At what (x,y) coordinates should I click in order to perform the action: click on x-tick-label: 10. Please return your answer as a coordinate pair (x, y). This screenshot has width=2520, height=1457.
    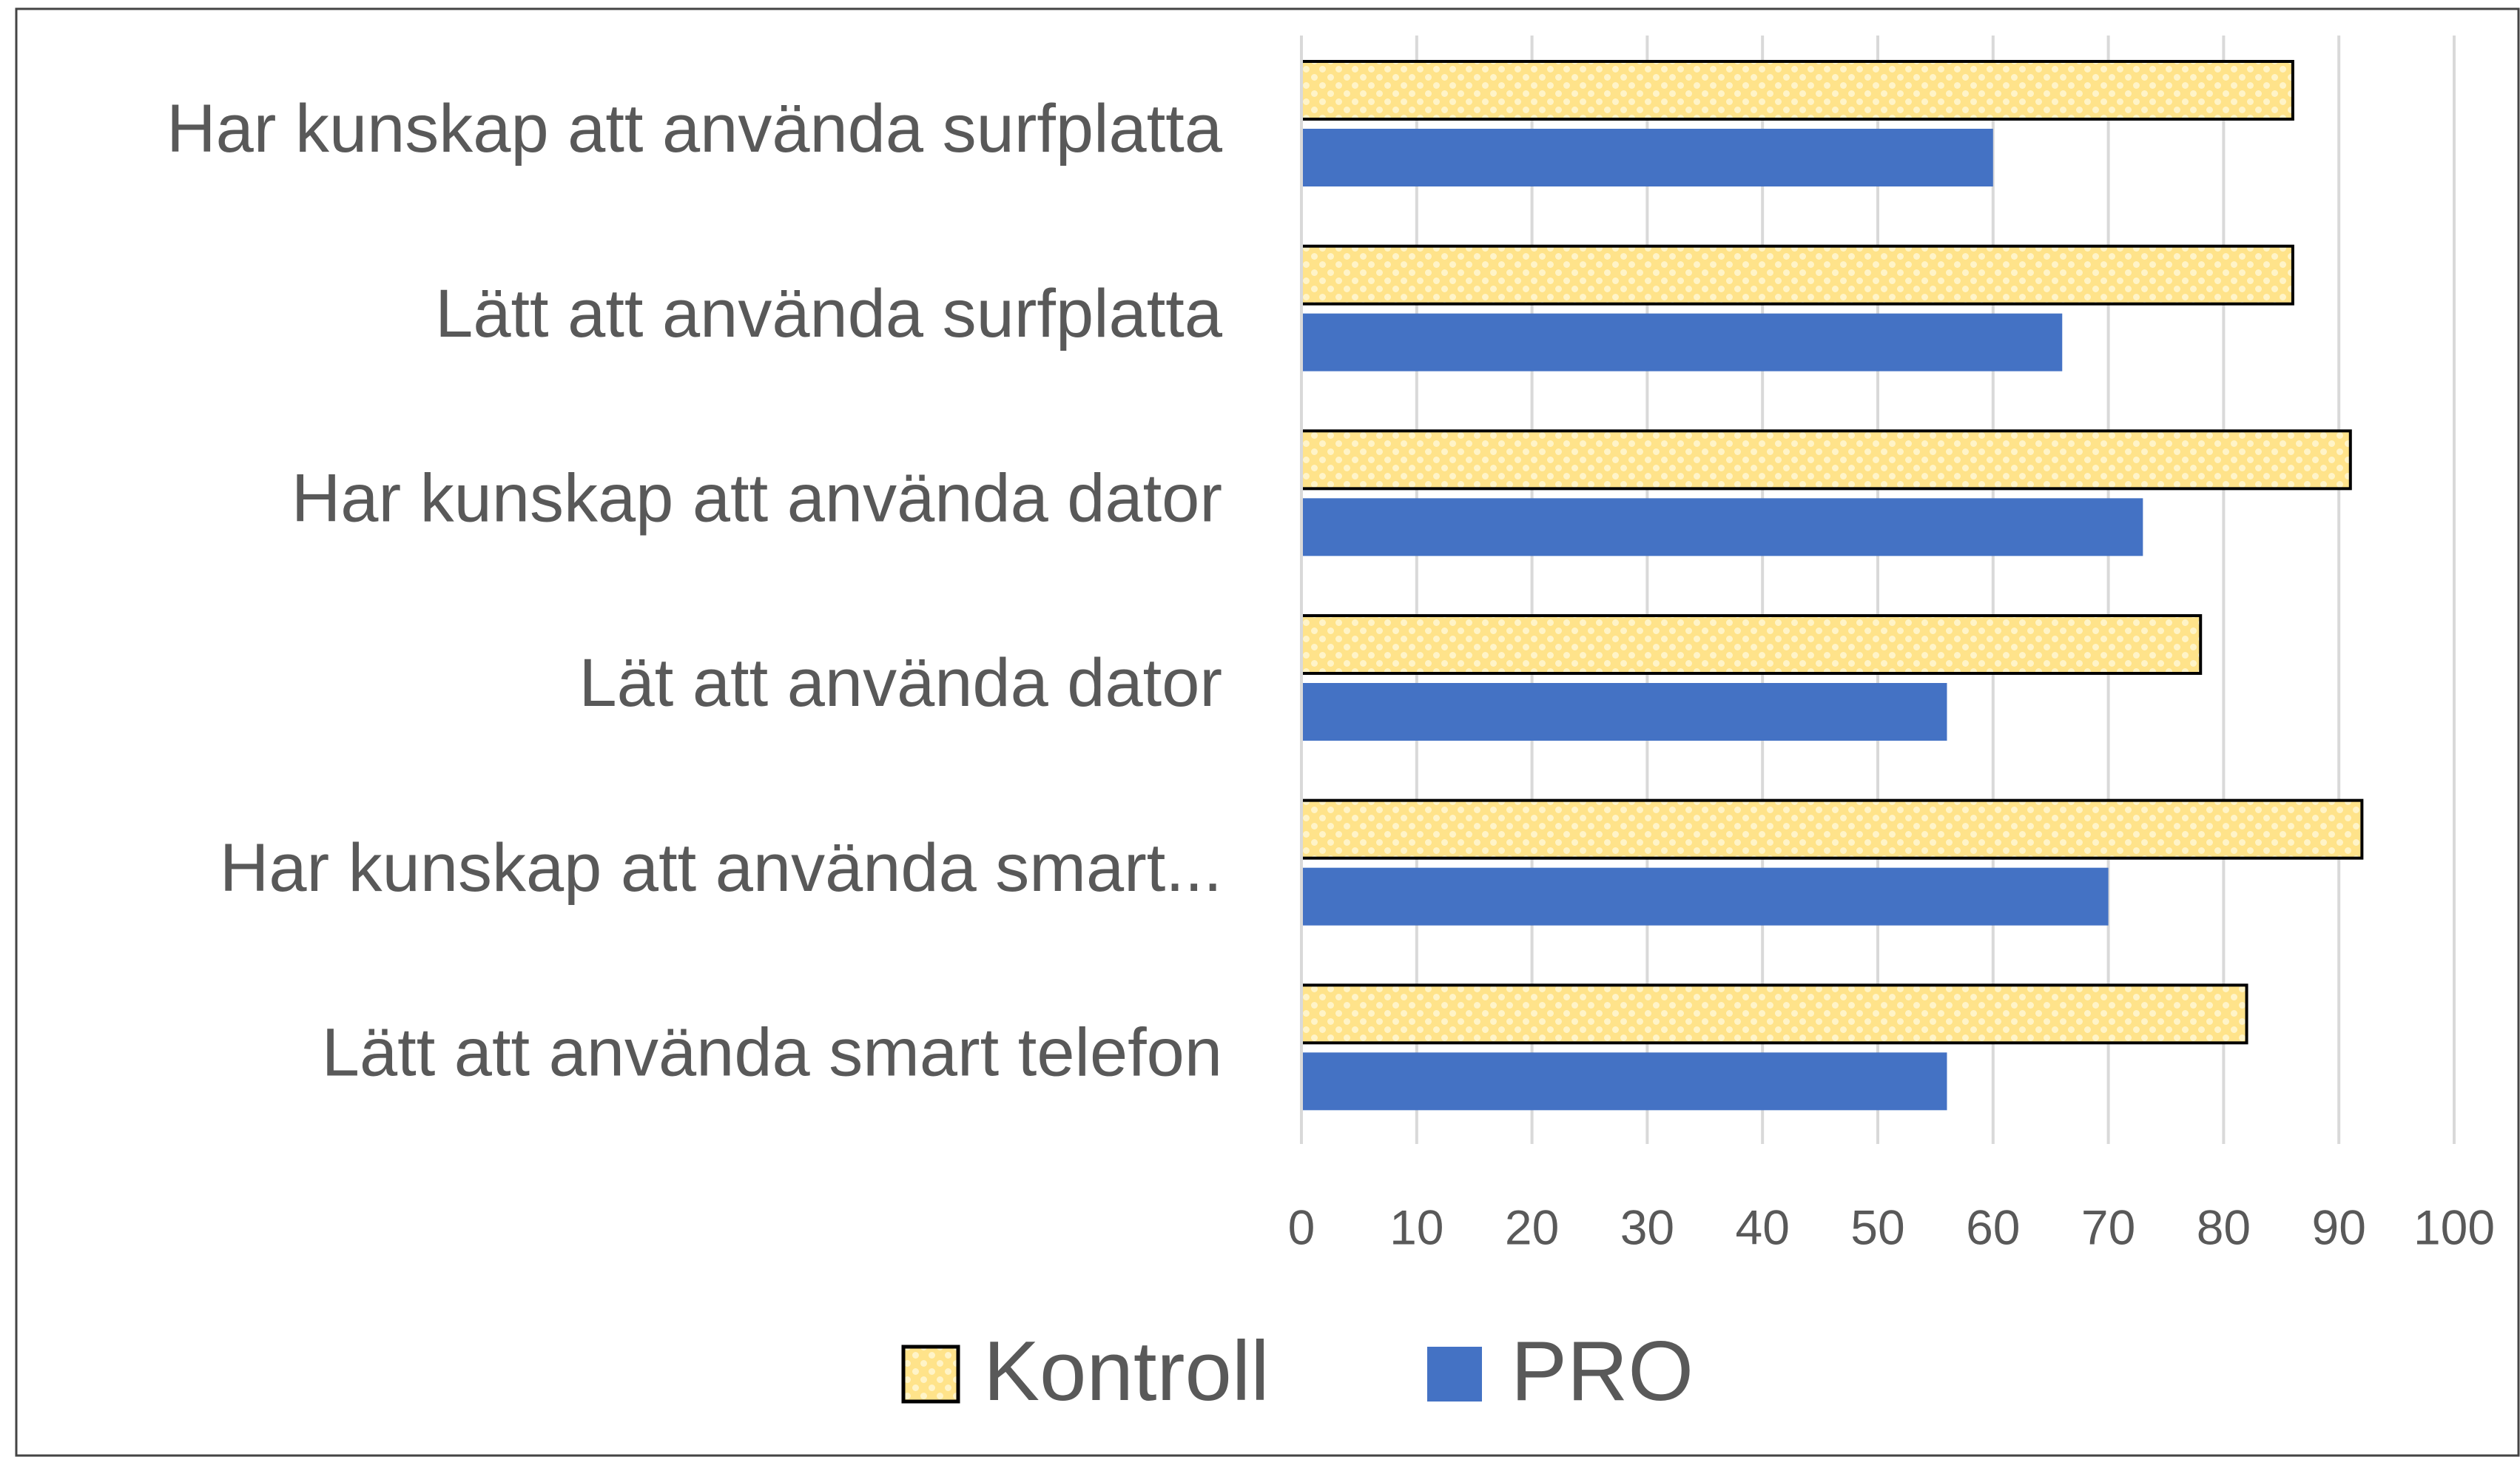
    Looking at the image, I should click on (1416, 1227).